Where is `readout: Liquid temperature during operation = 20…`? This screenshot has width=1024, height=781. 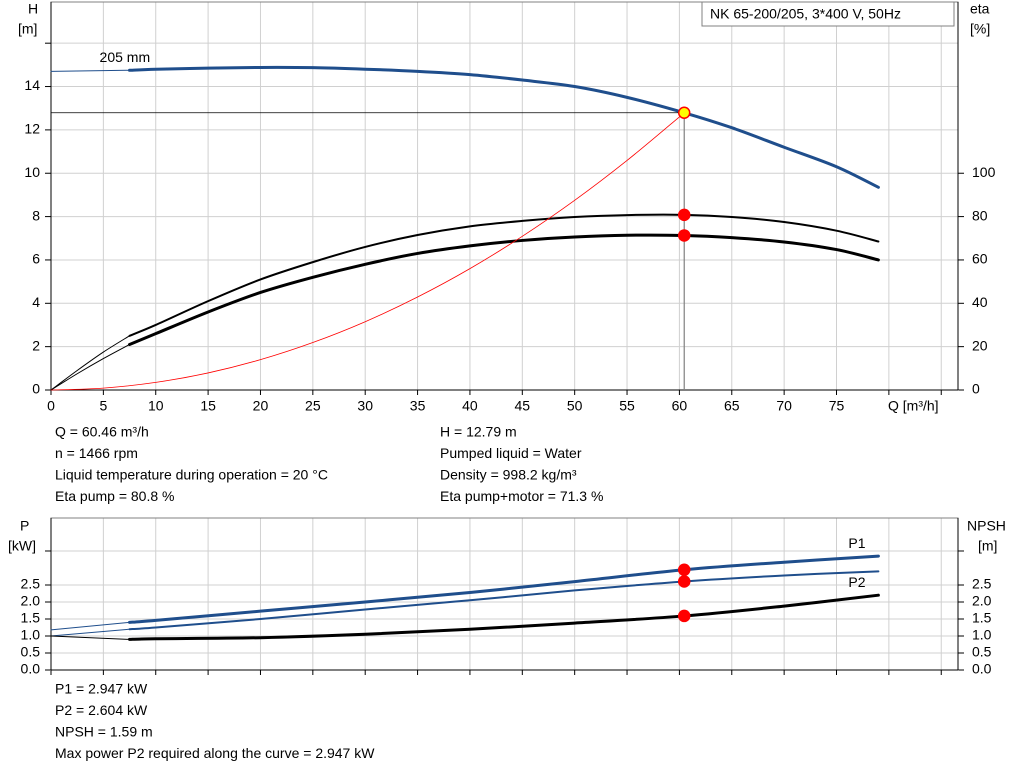 readout: Liquid temperature during operation = 20… is located at coordinates (191, 475).